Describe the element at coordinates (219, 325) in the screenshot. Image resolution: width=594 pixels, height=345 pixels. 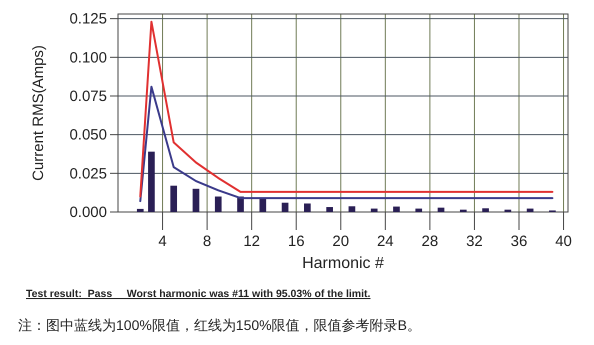
I see `annotation: 注：图中蓝线为100%限值，红线为150%限值，限值参考附录B。` at that location.